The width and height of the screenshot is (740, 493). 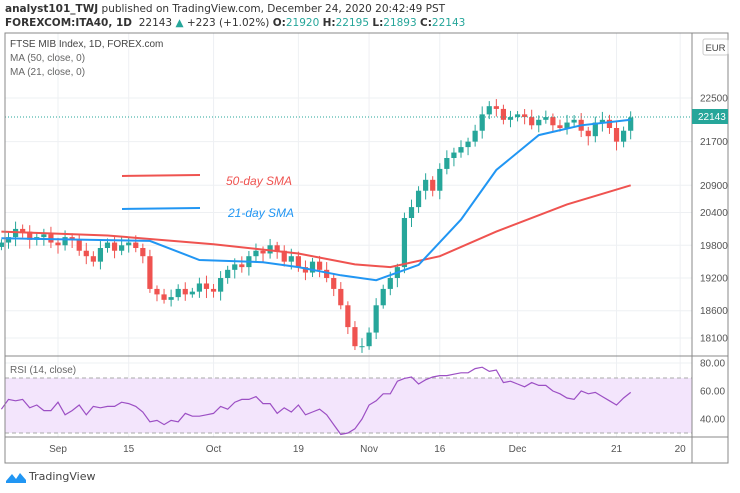 I want to click on price-tick-label: 18600, so click(x=714, y=311).